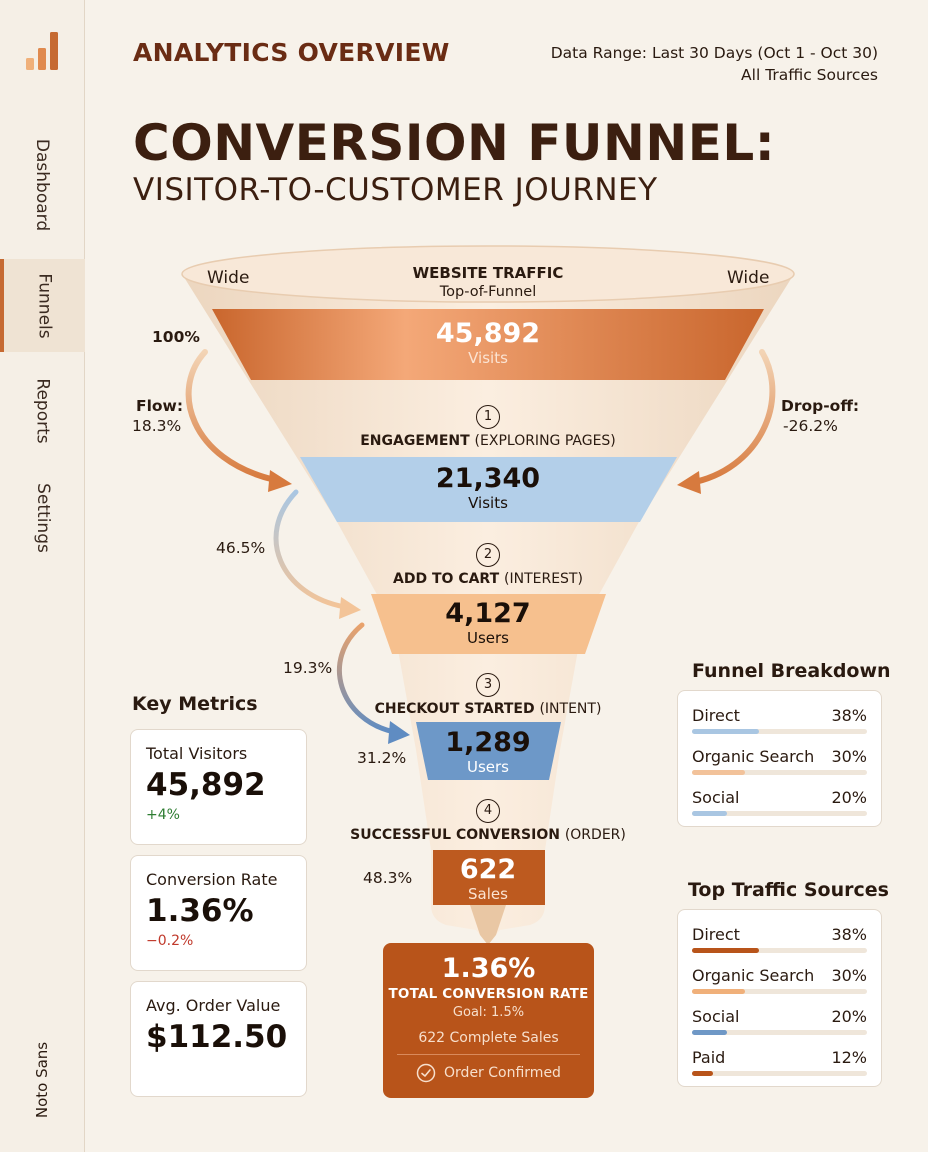 The height and width of the screenshot is (1152, 928). I want to click on check-circle-icon, so click(426, 1073).